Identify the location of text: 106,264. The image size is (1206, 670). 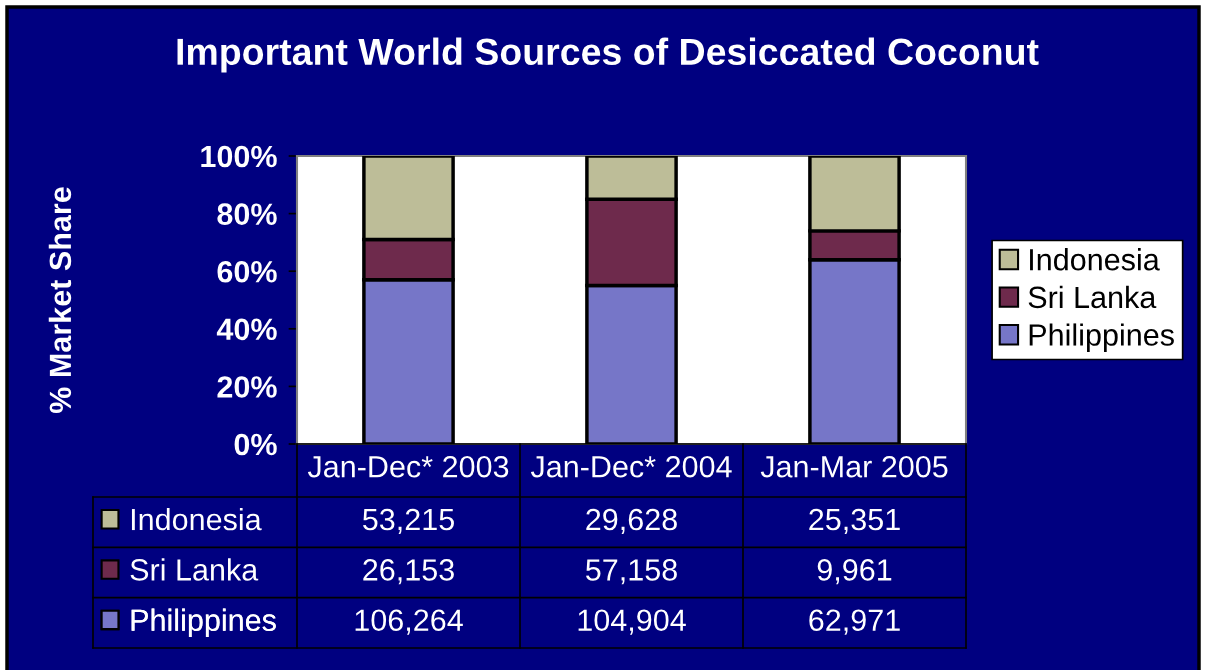
(409, 622).